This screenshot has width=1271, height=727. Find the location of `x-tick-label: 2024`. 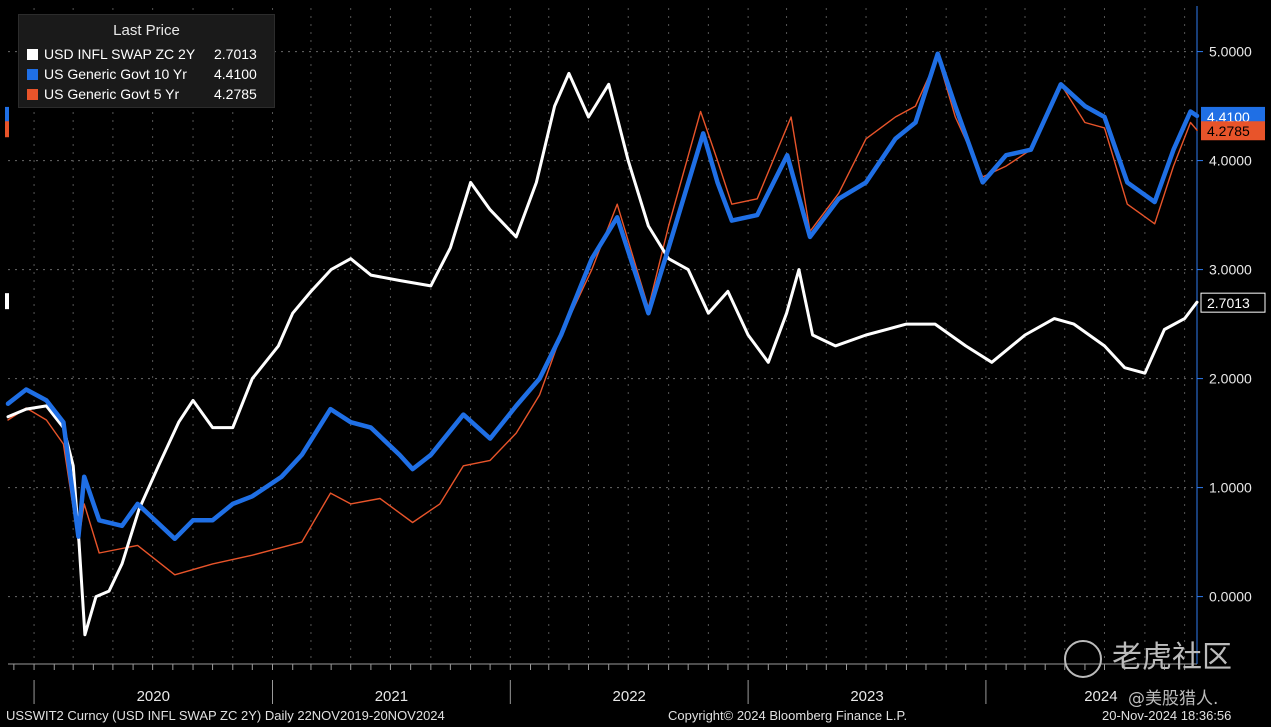

x-tick-label: 2024 is located at coordinates (1100, 696).